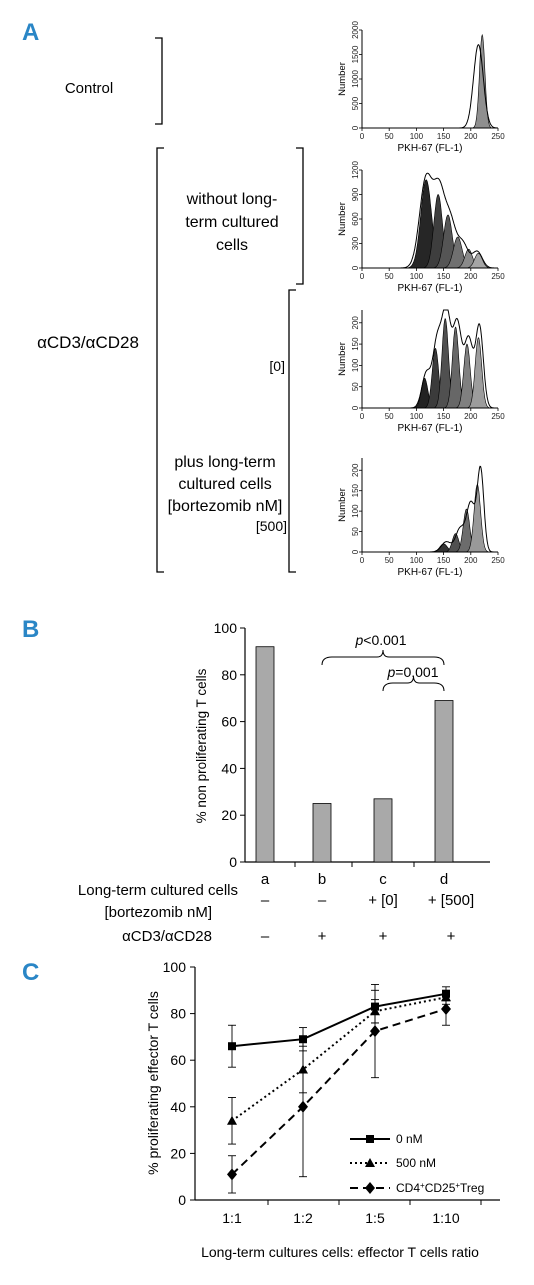 Image resolution: width=534 pixels, height=1285 pixels. Describe the element at coordinates (444, 560) in the screenshot. I see `histogram-dose500-x-tick-label: 150` at that location.